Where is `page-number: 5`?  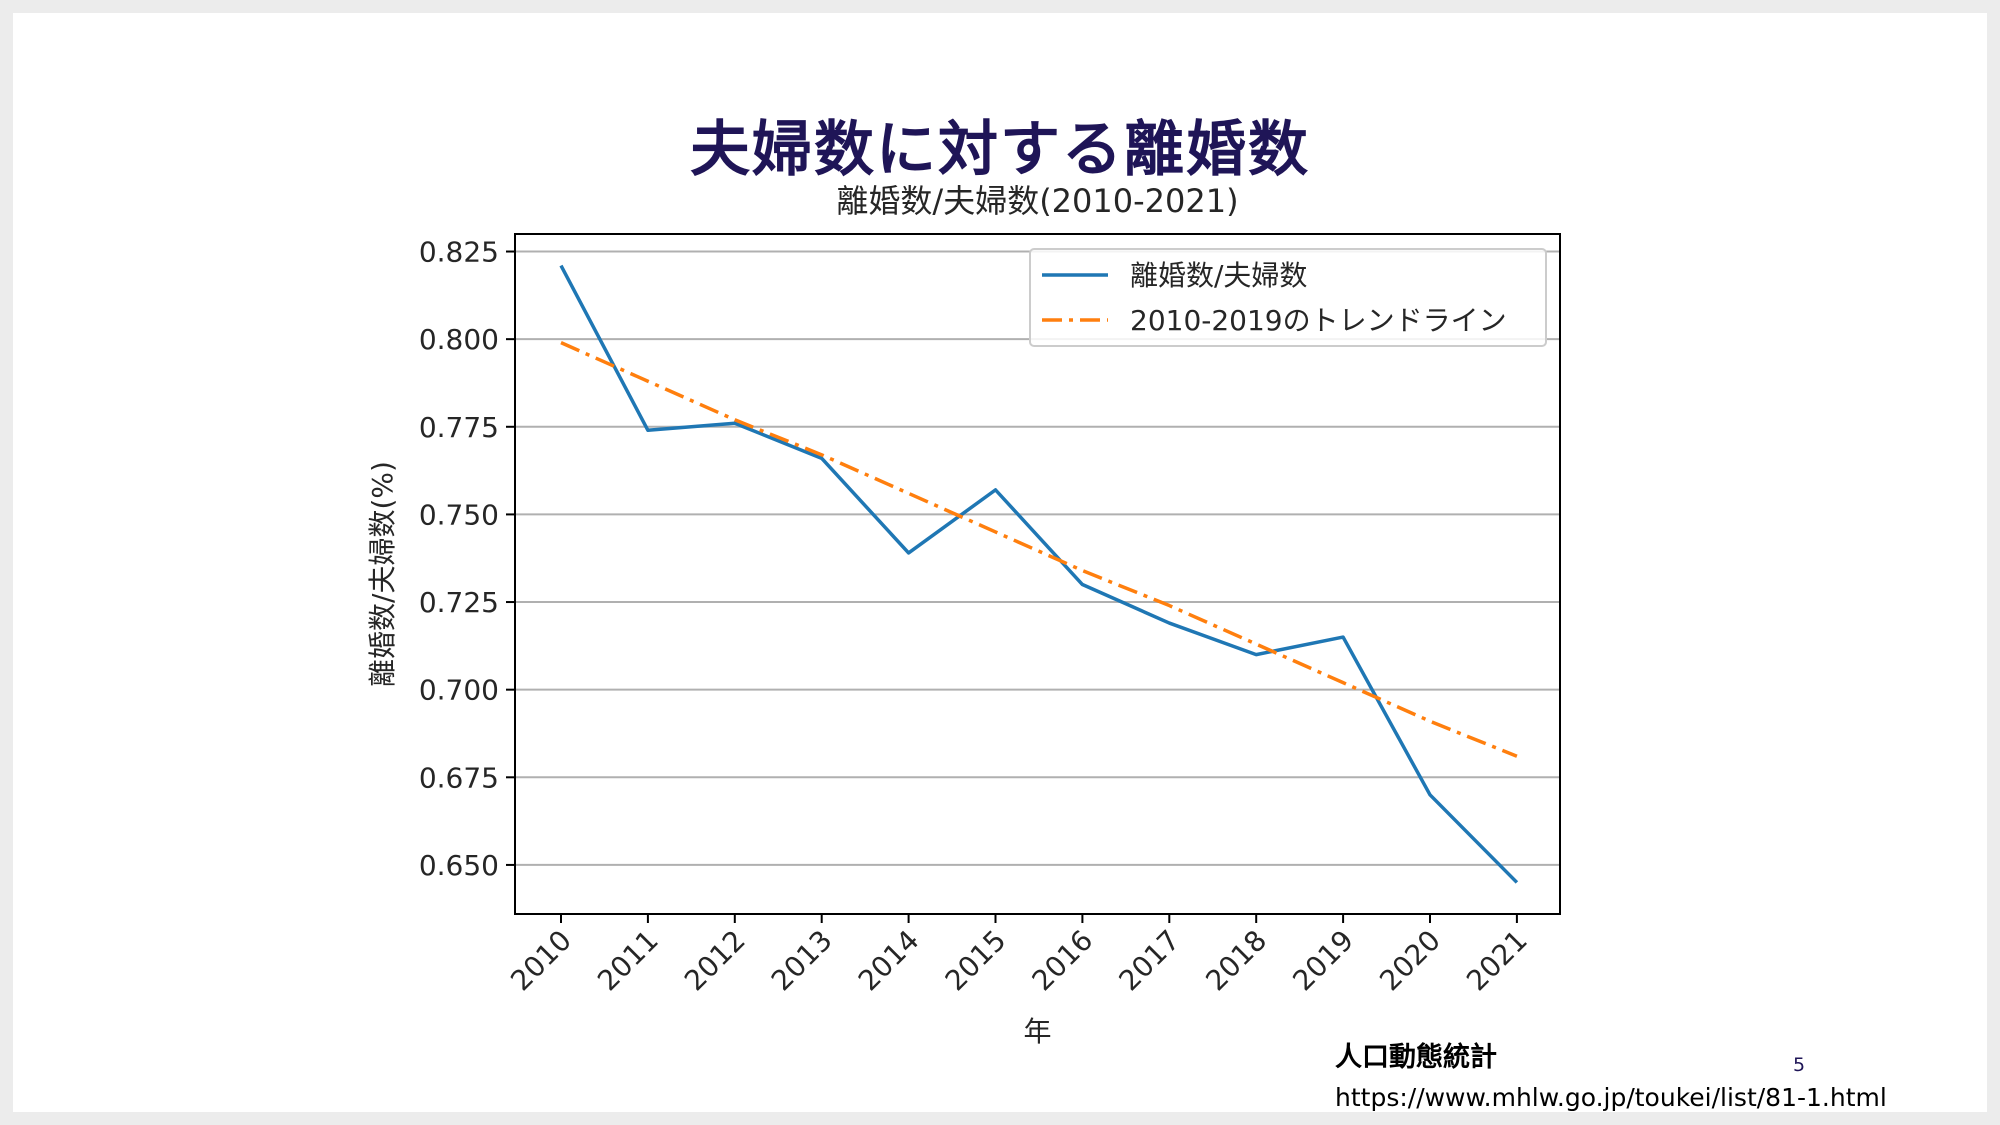 page-number: 5 is located at coordinates (1799, 1065).